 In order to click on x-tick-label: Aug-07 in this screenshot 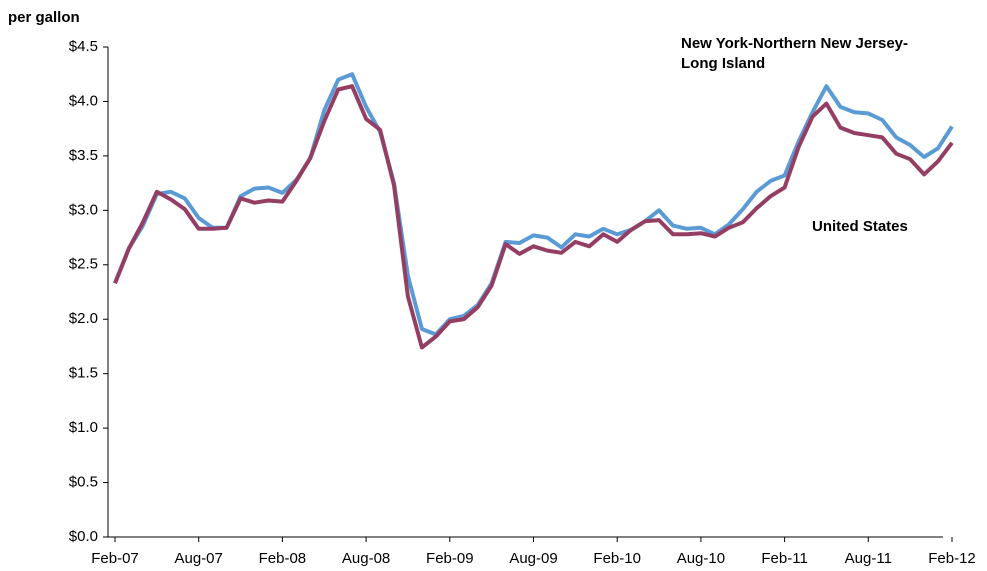, I will do `click(199, 558)`.